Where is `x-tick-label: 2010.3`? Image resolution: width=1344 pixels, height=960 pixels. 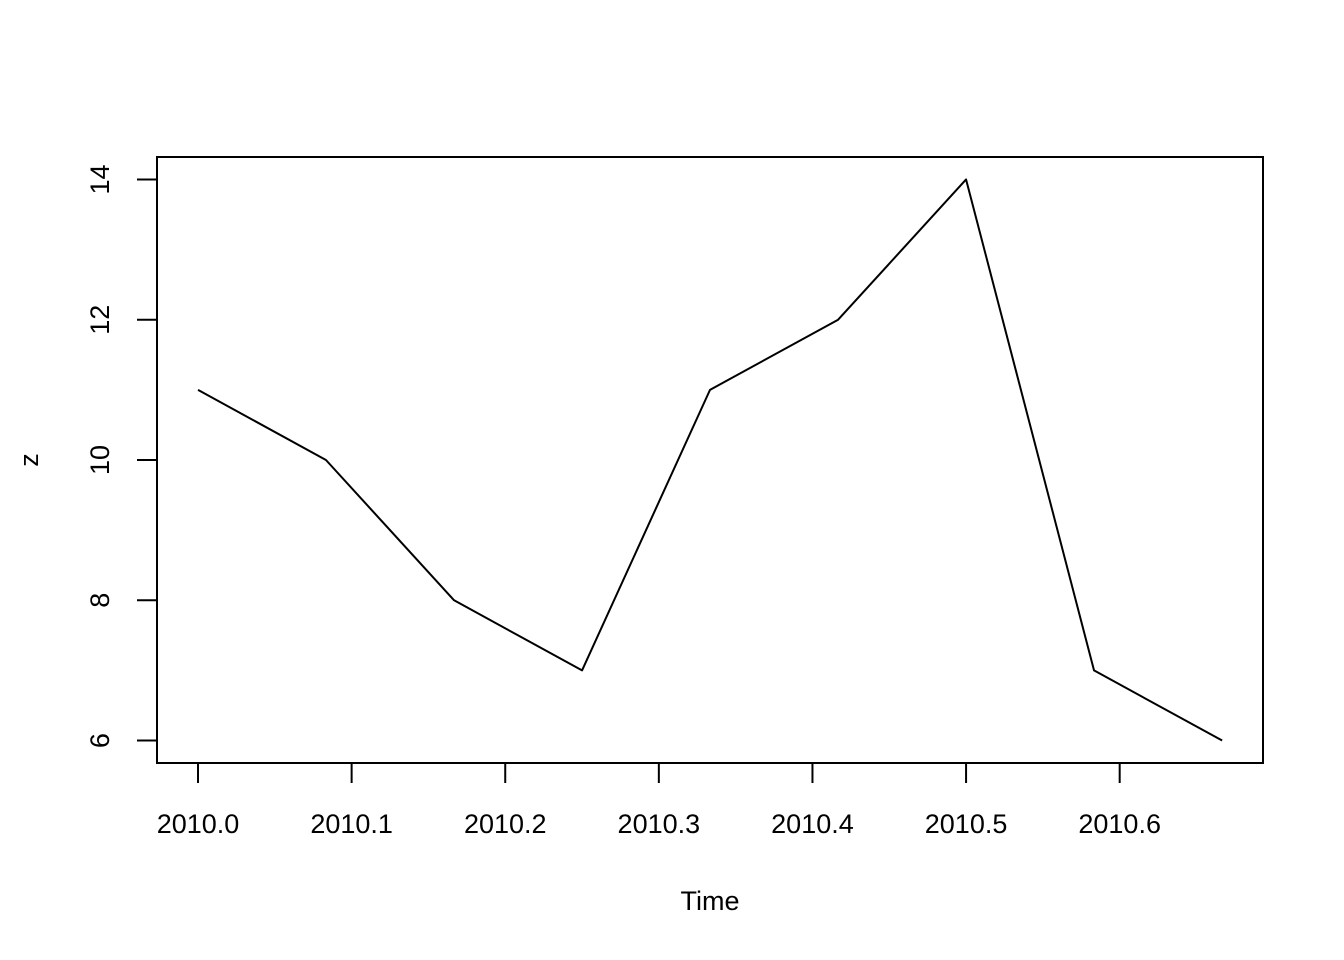
x-tick-label: 2010.3 is located at coordinates (659, 824).